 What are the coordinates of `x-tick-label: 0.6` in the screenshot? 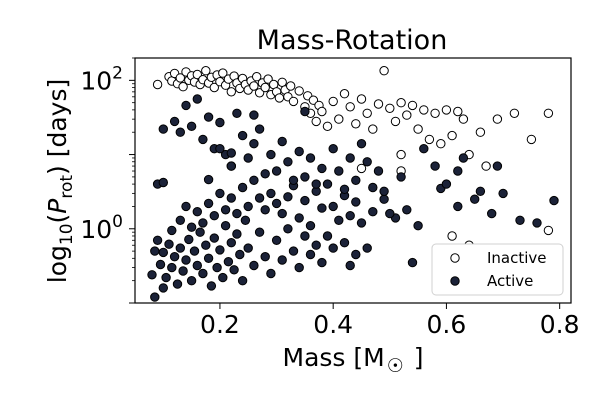 It's located at (447, 324).